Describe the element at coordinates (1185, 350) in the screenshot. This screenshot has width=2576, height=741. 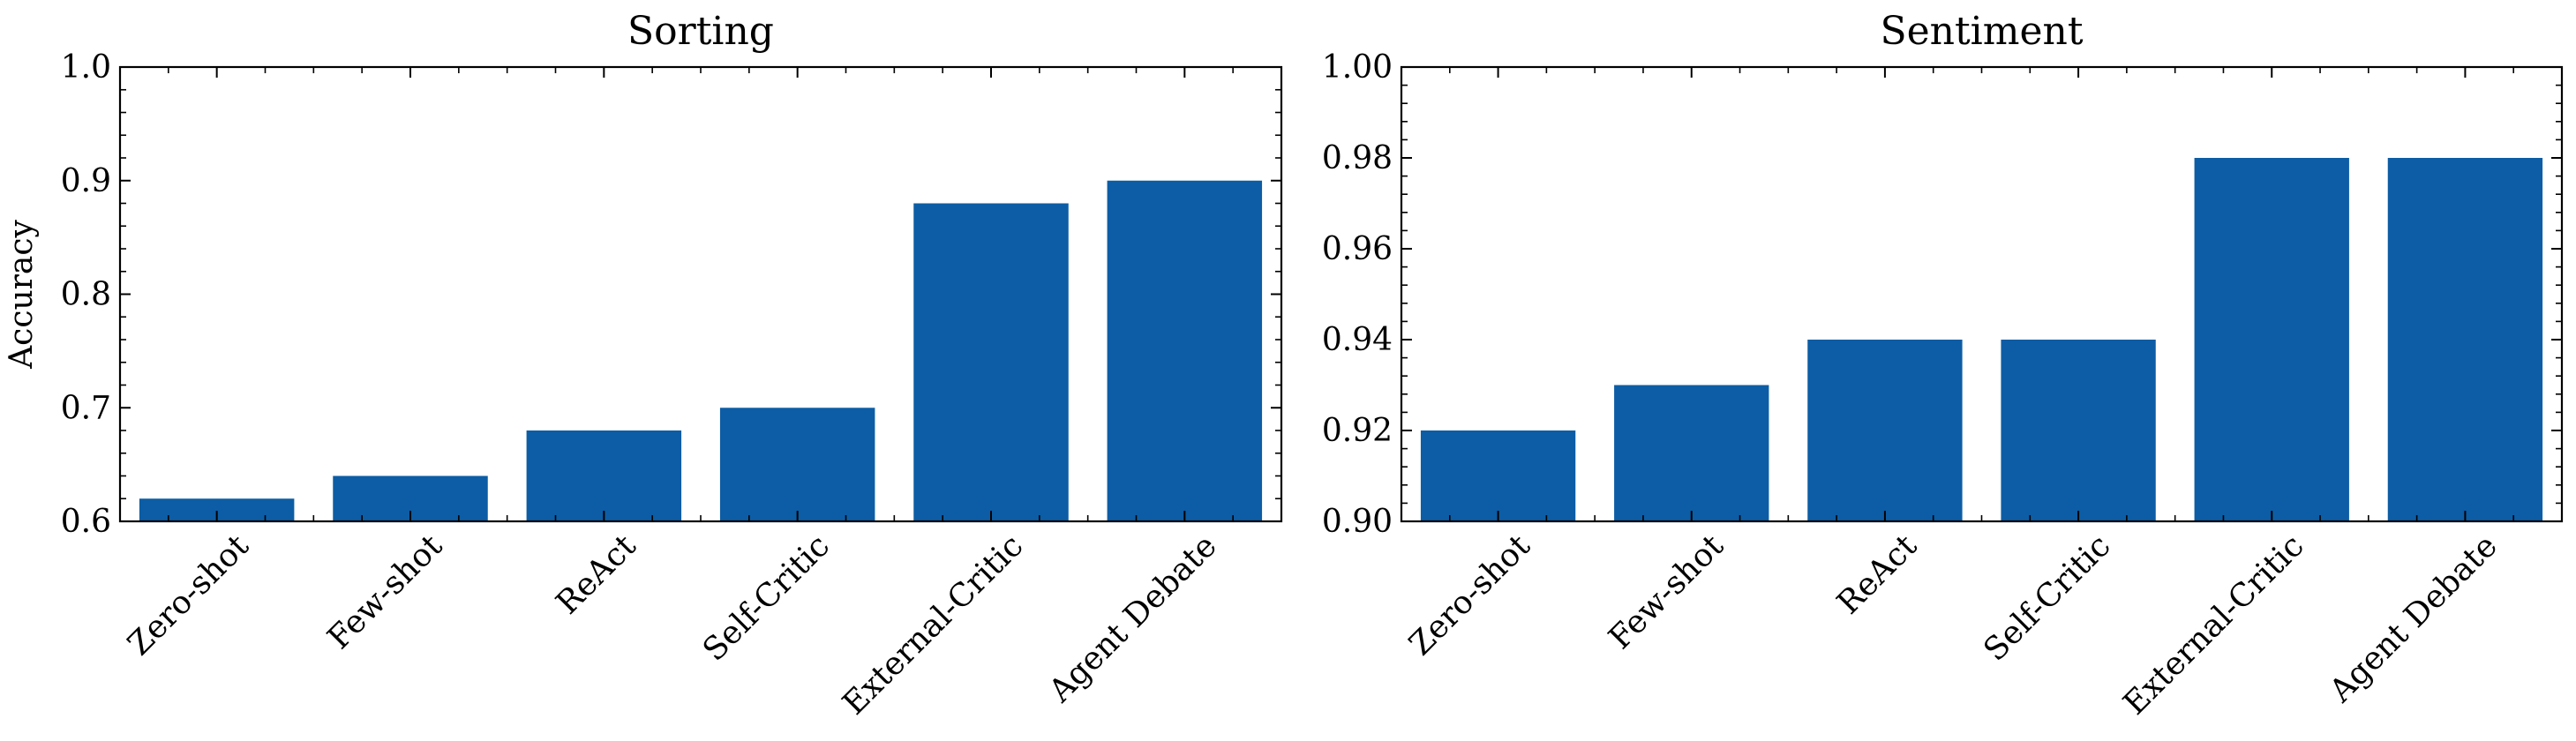
I see `sorting-bar-agent-debate` at that location.